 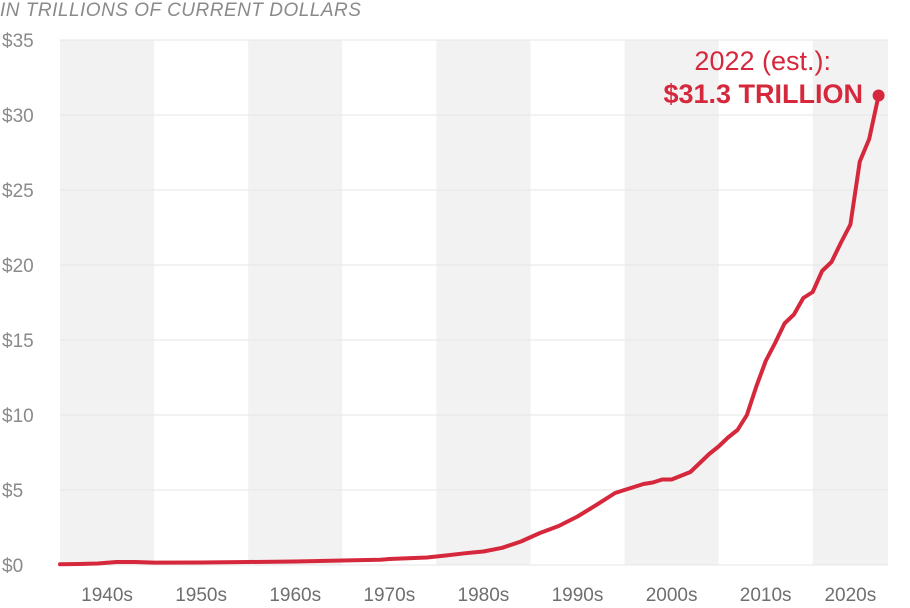 What do you see at coordinates (18, 416) in the screenshot?
I see `y-tick-label: $10` at bounding box center [18, 416].